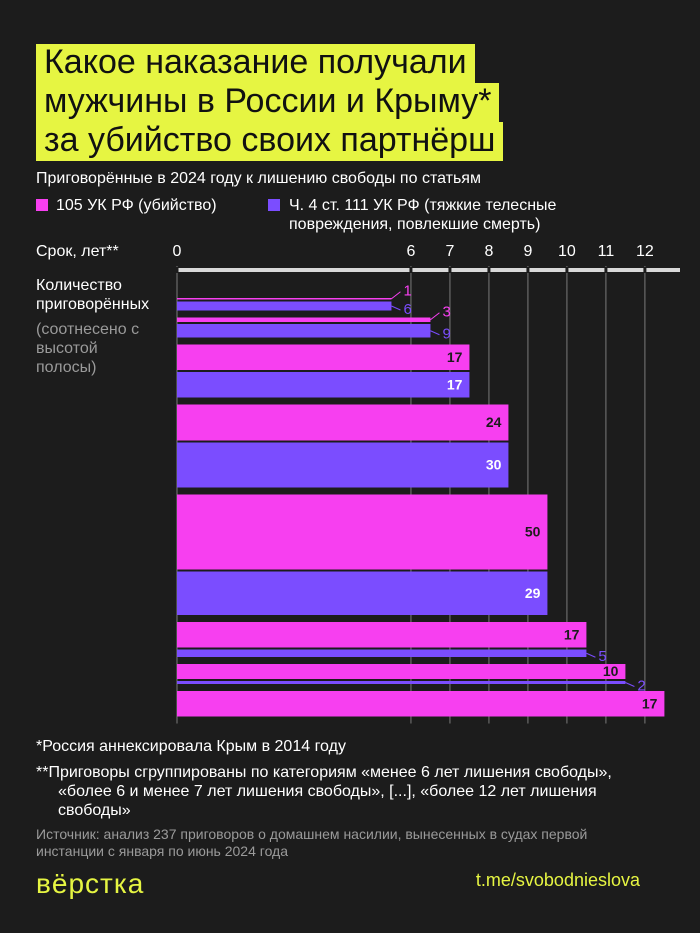 The height and width of the screenshot is (933, 700). I want to click on data-label: 24, so click(494, 422).